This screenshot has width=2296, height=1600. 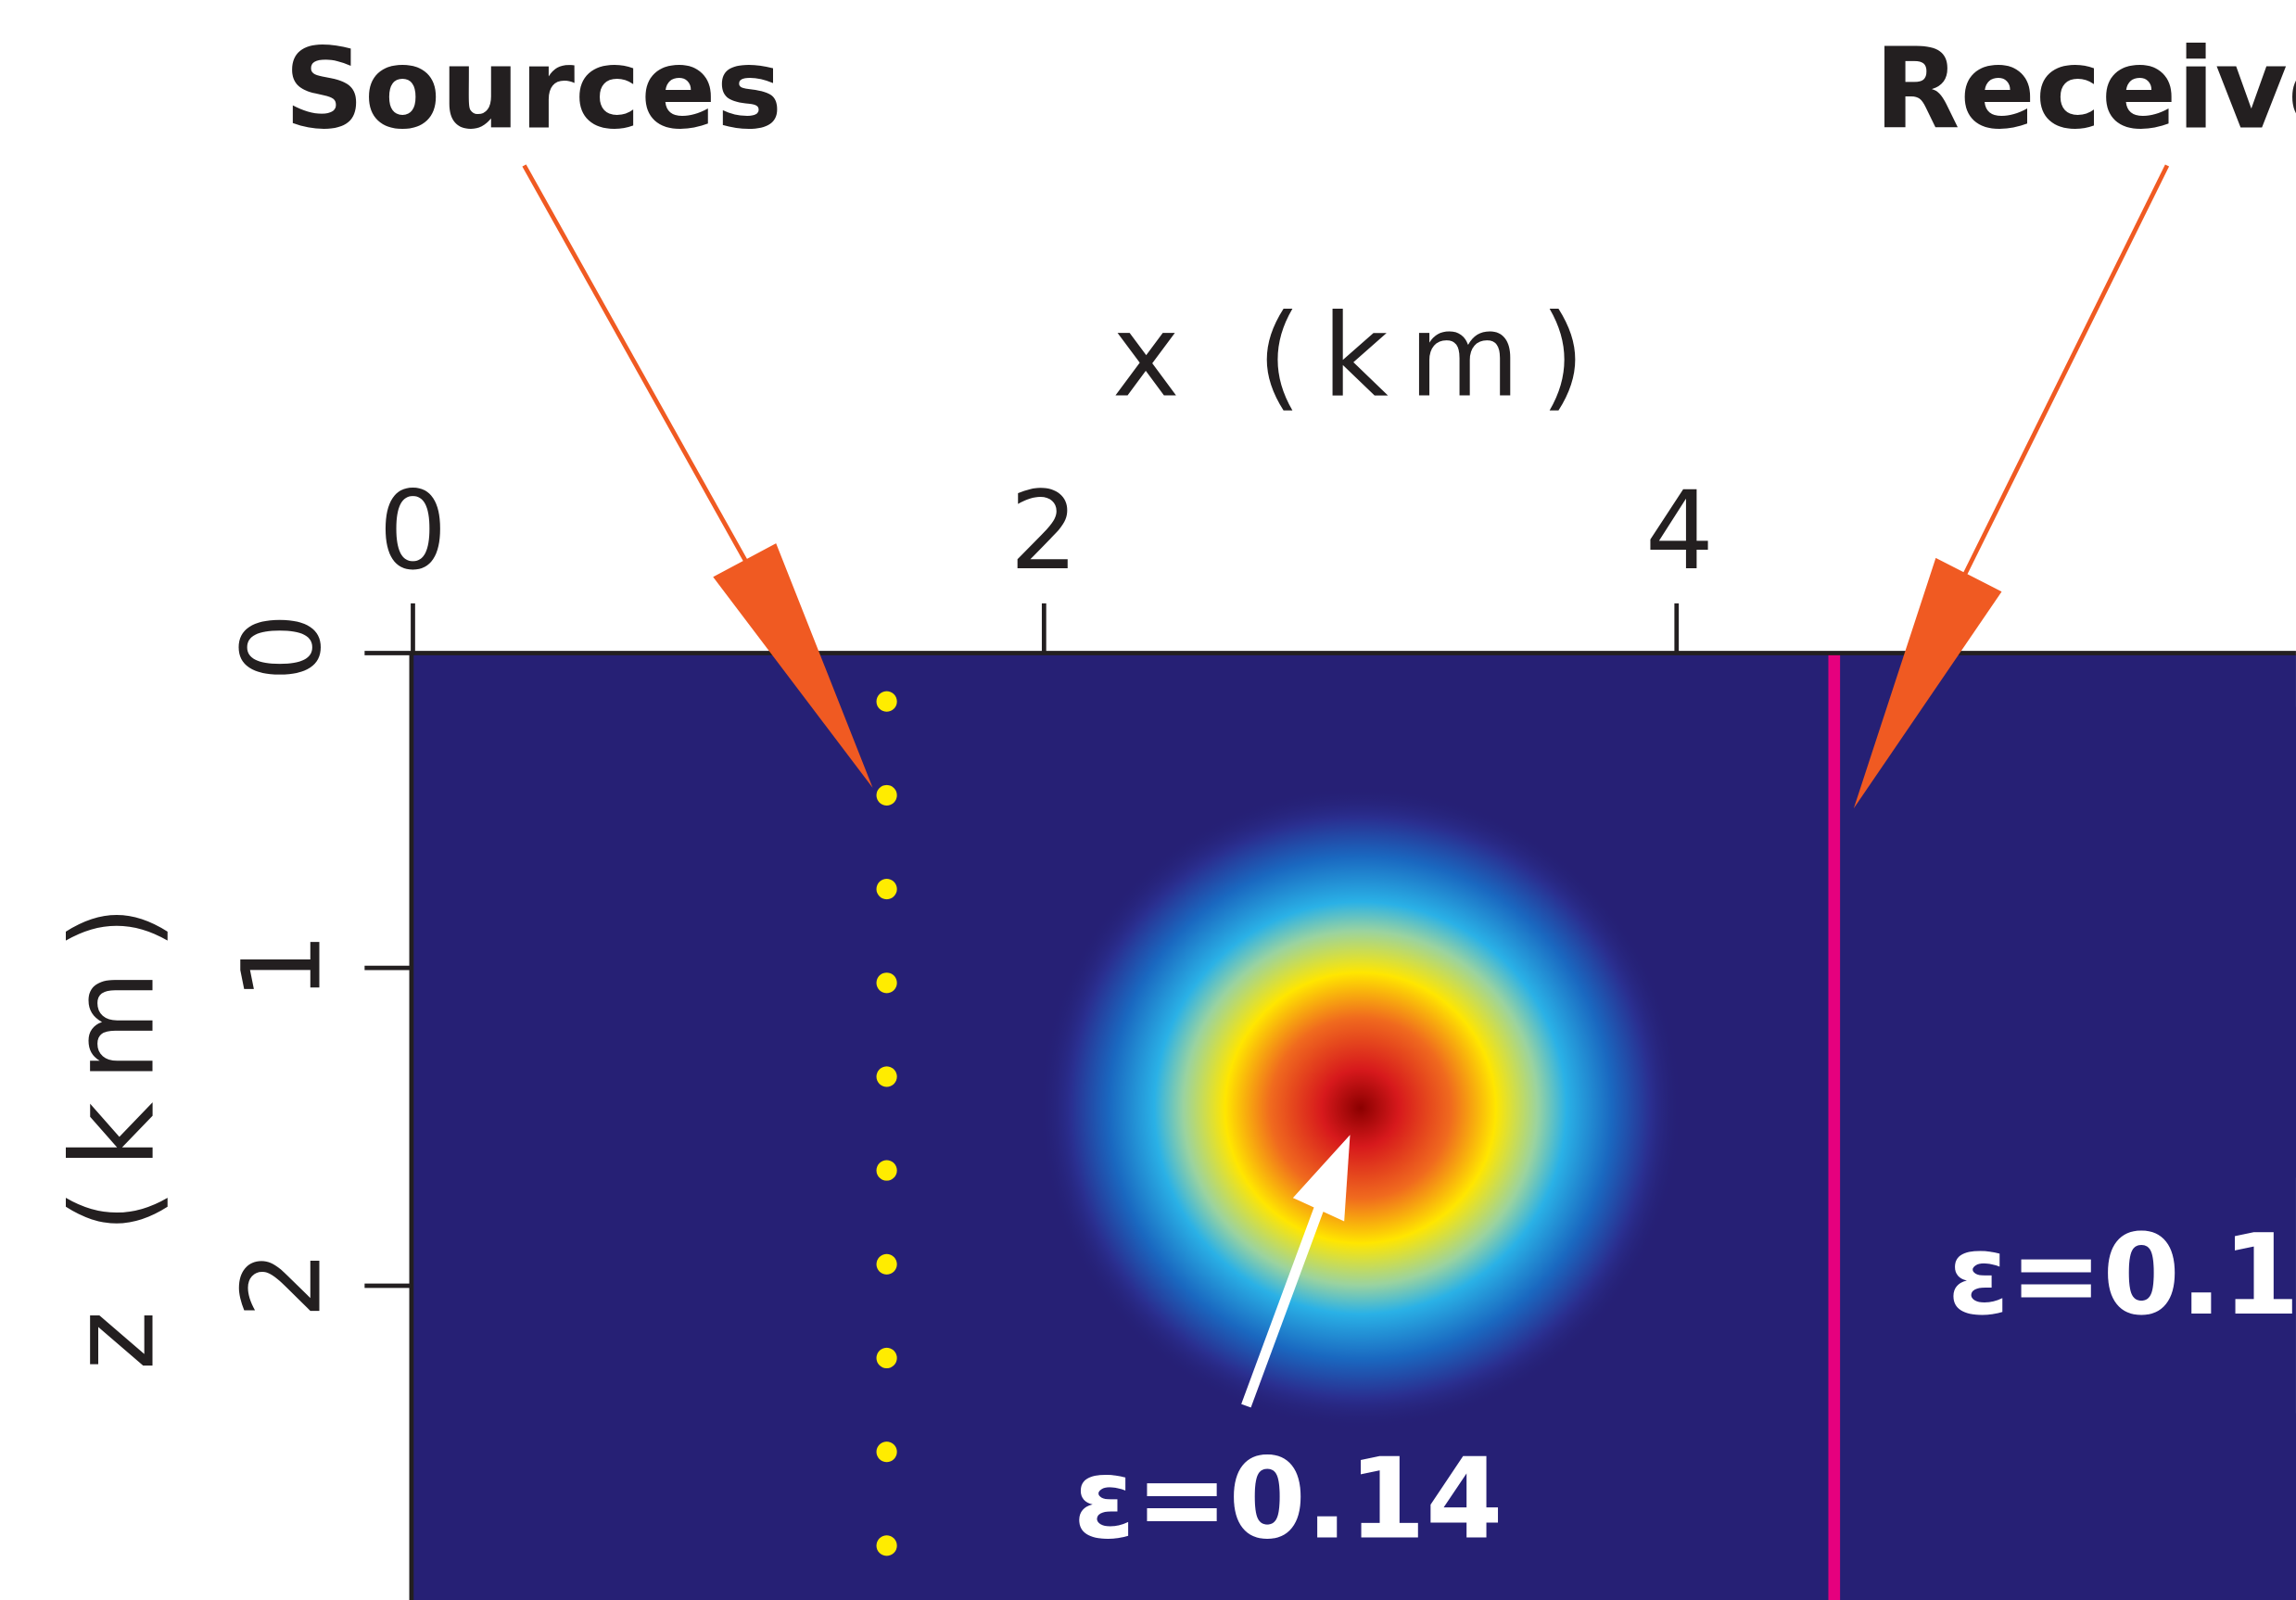 What do you see at coordinates (282, 647) in the screenshot?
I see `z-tick-label: 0` at bounding box center [282, 647].